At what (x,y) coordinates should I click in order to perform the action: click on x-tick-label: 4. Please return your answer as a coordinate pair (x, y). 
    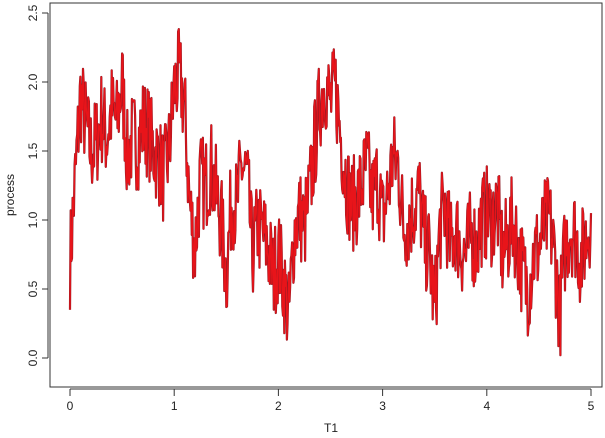
    Looking at the image, I should click on (486, 406).